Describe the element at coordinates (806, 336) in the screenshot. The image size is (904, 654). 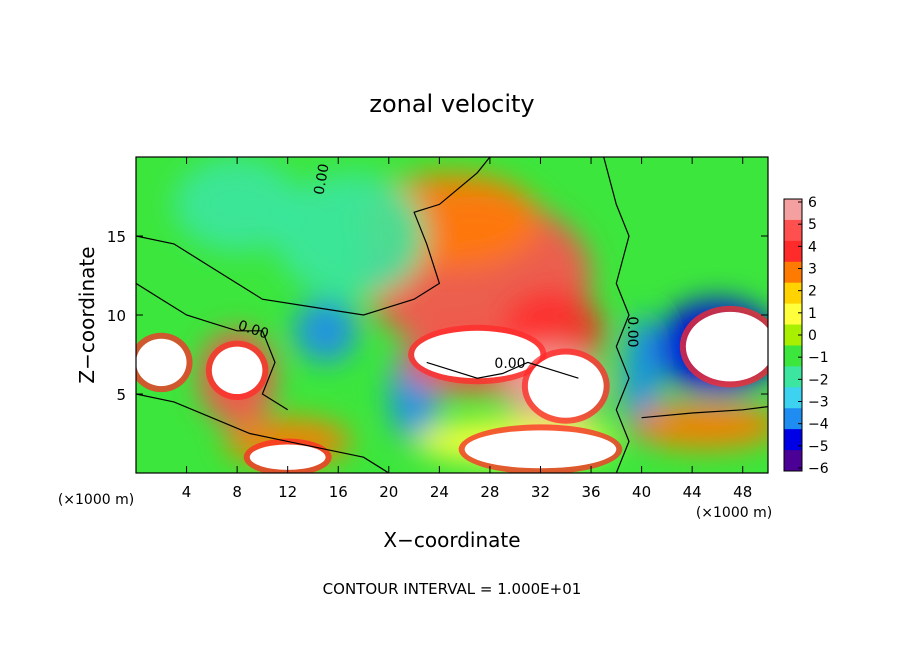
I see `colorbar: 6 5 4 3 2 1 0 −1 −2 −3 −4 −5 −6` at that location.